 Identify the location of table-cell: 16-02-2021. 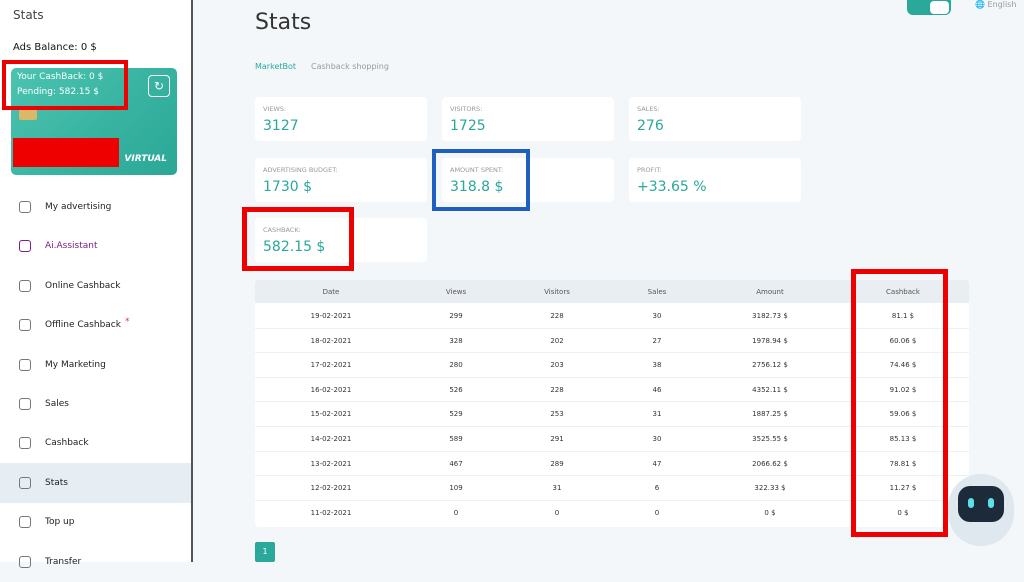
(331, 389).